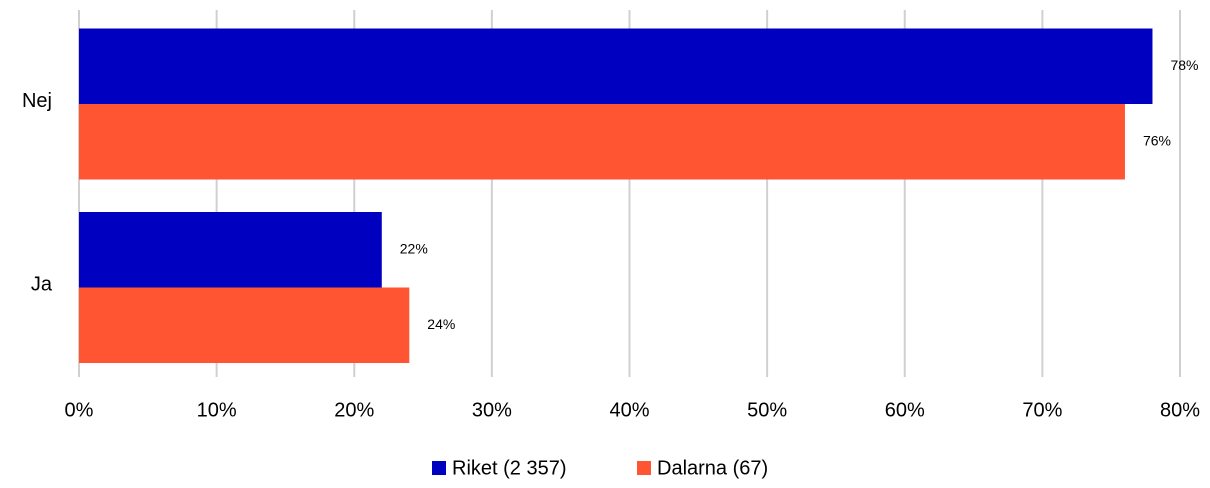  Describe the element at coordinates (1180, 410) in the screenshot. I see `x-tick-label: 80%` at that location.